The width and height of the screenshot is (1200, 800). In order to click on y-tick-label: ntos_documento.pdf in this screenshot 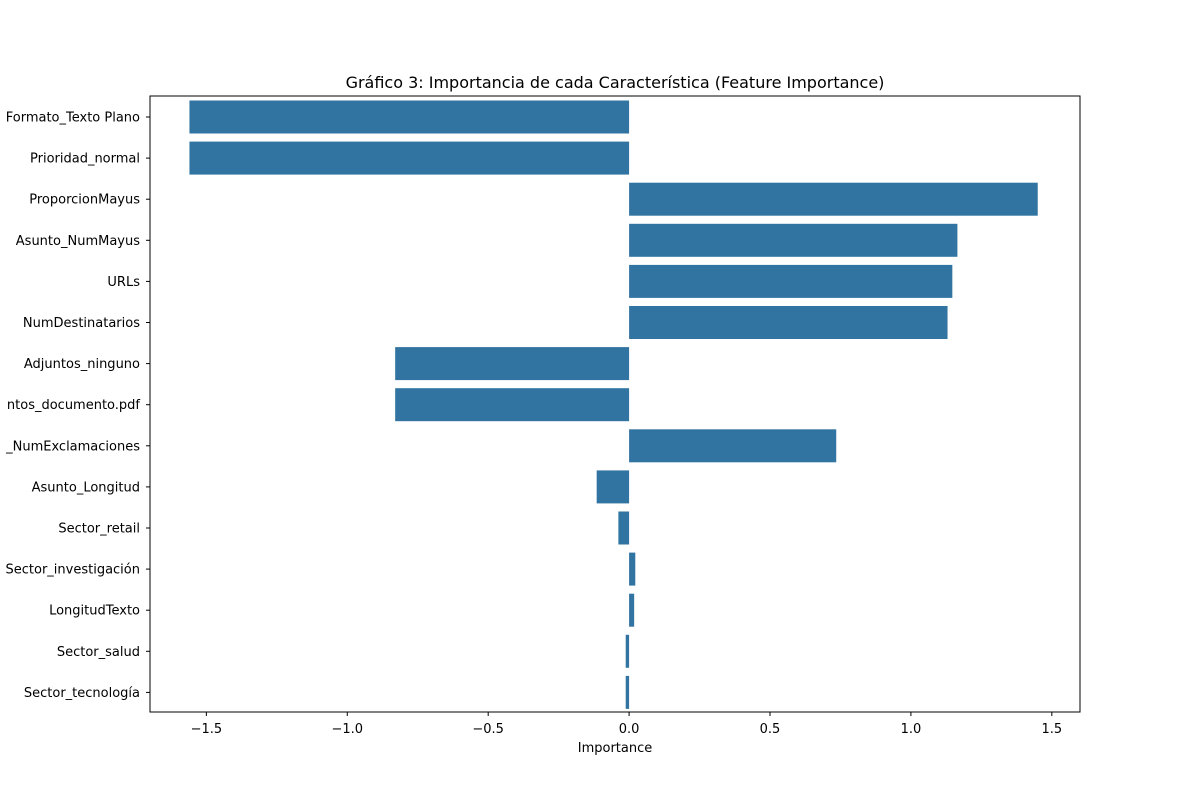, I will do `click(74, 405)`.